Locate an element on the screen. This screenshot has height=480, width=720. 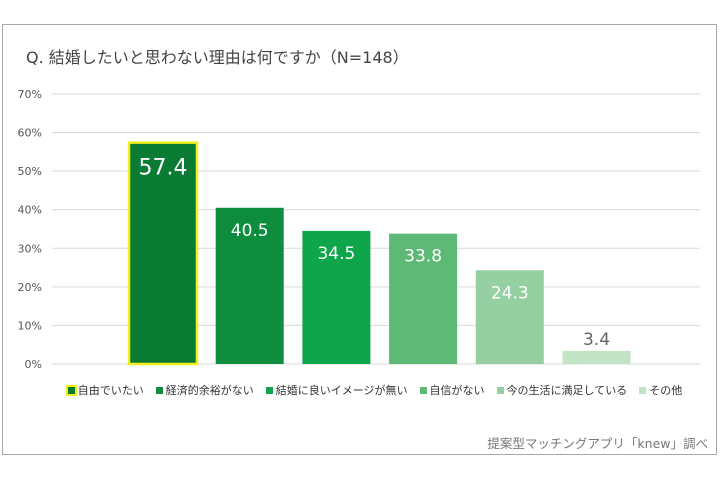
source-note: 提案型マッチングアプリ「knew」調べ is located at coordinates (597, 443).